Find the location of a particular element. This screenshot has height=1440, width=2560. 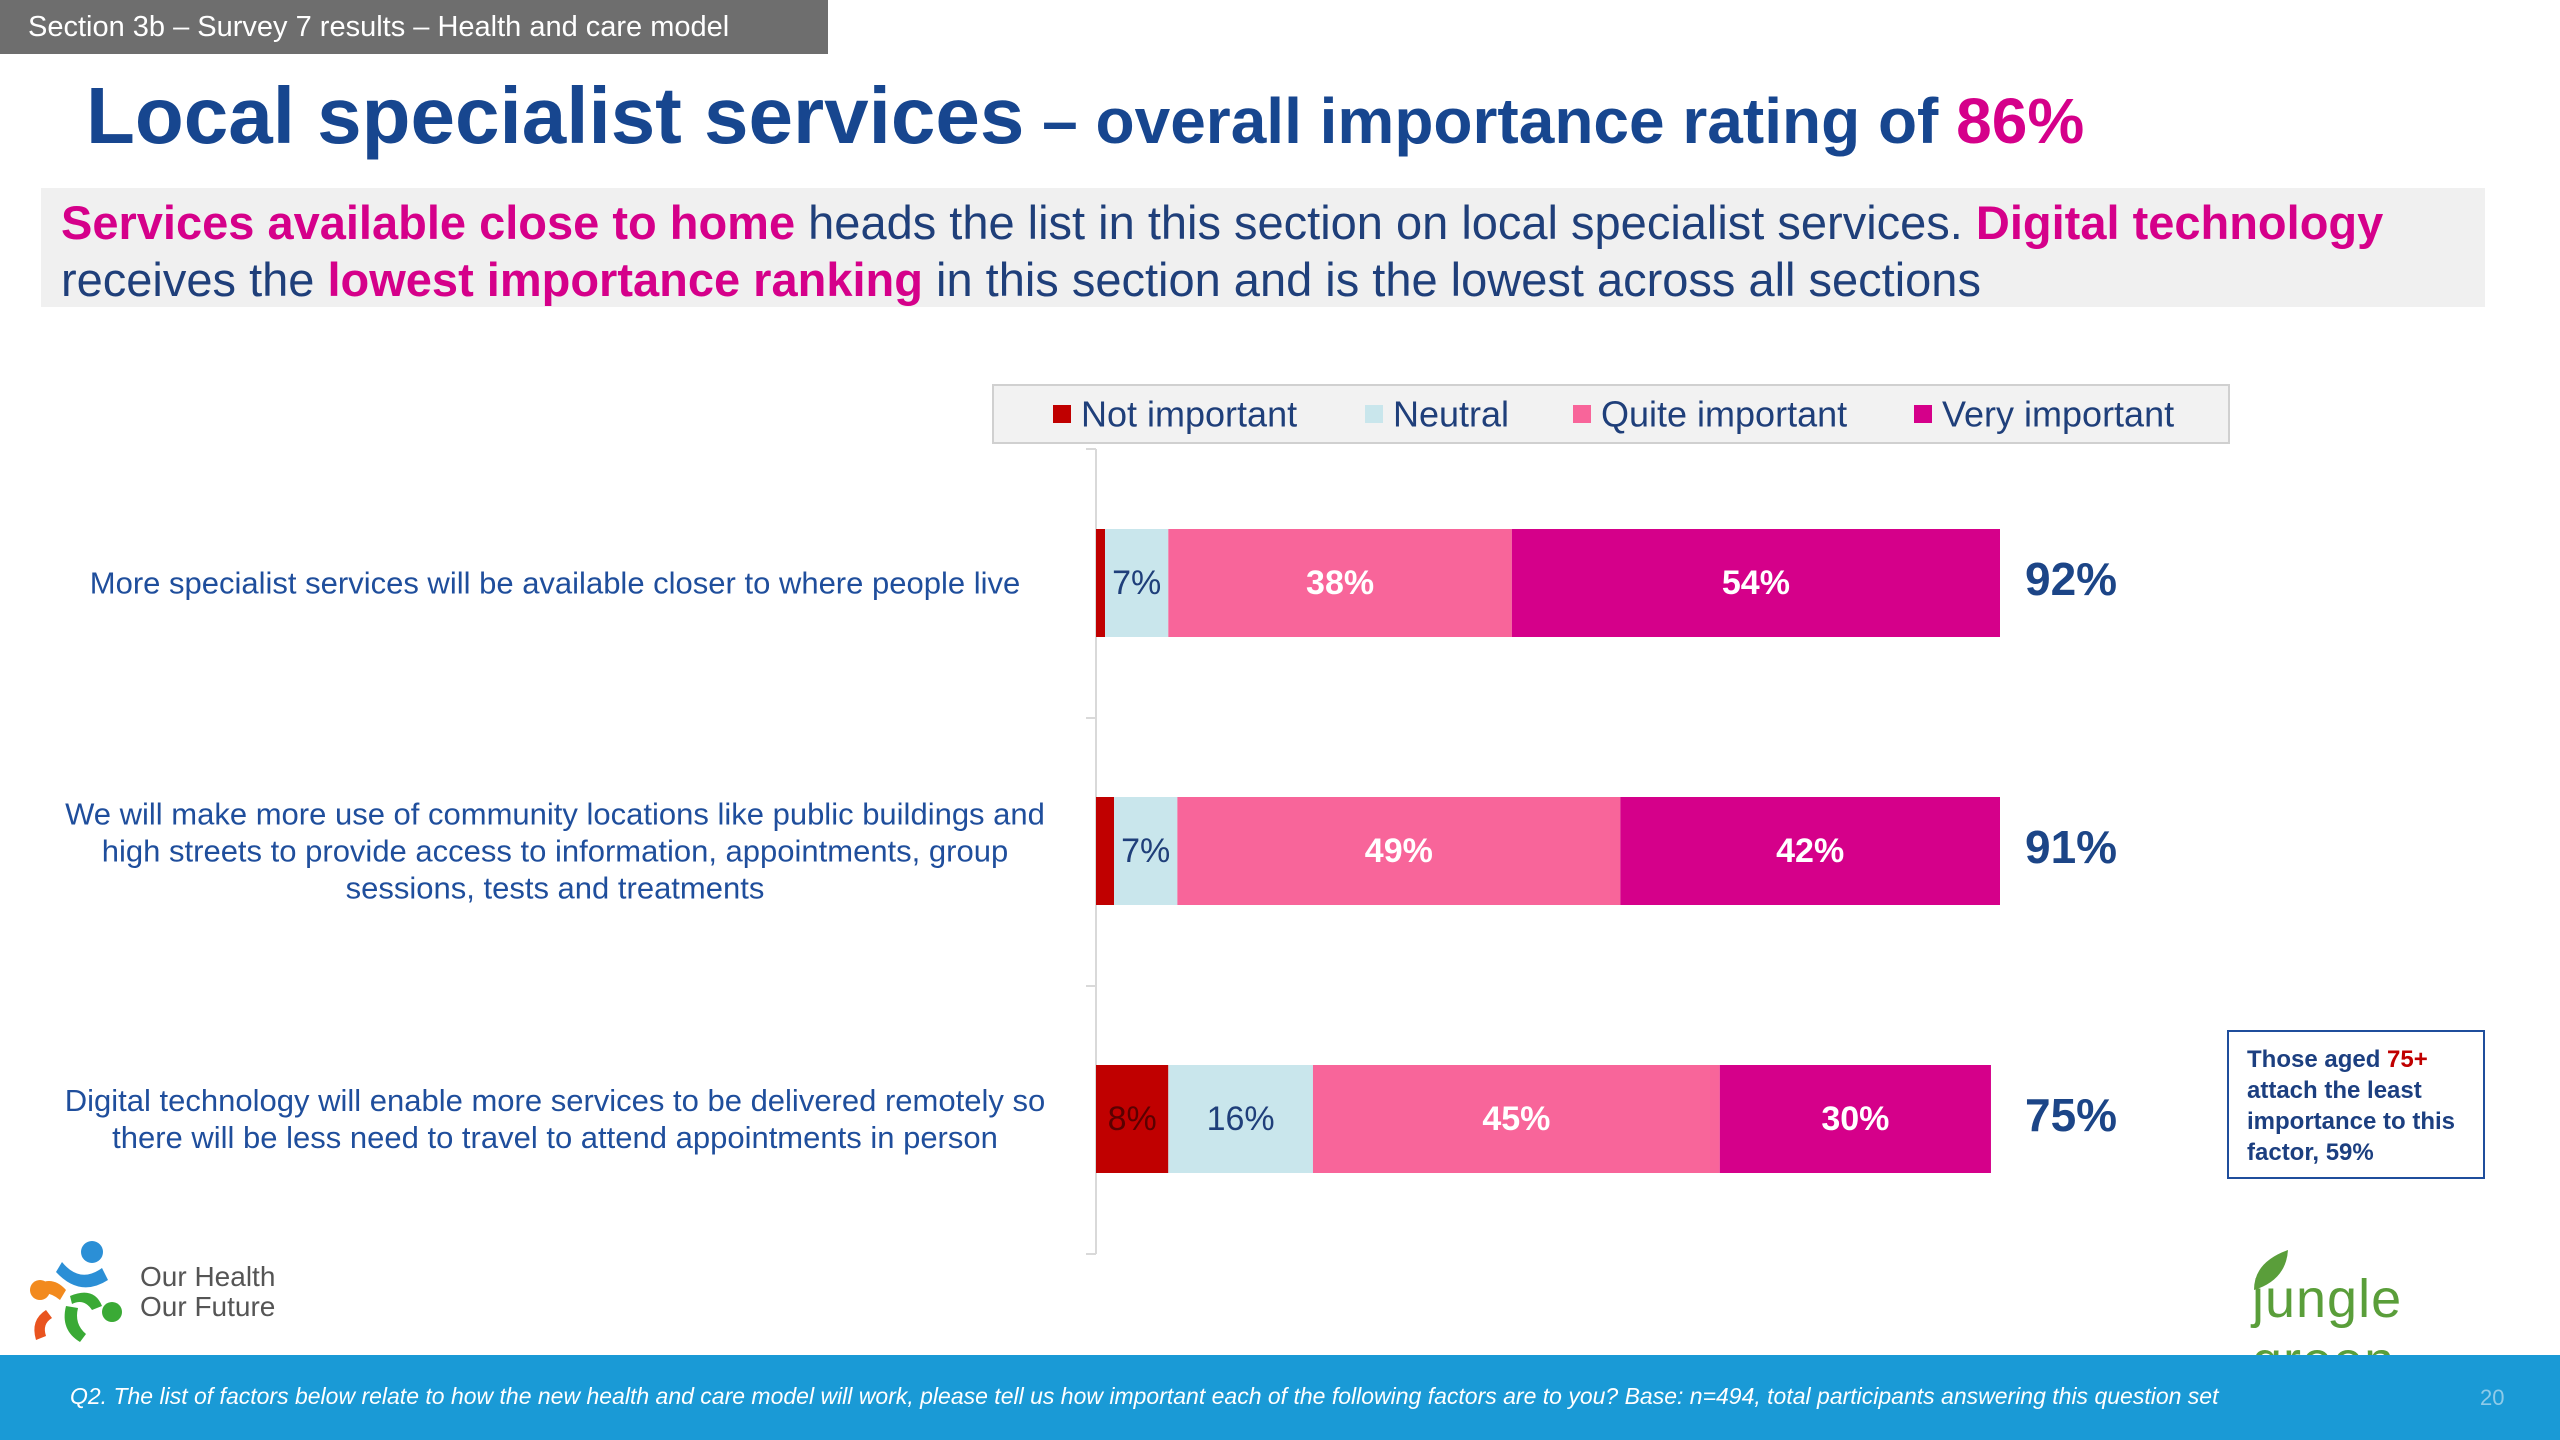

data-label: 30% is located at coordinates (1855, 1119).